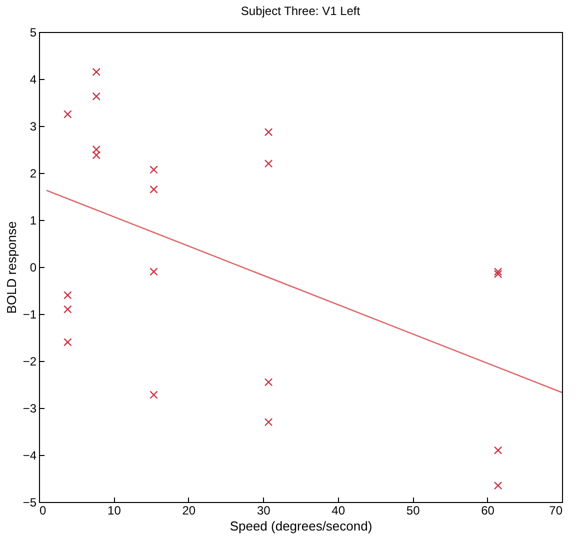 The height and width of the screenshot is (548, 577). I want to click on y-tick-label: 5, so click(33, 33).